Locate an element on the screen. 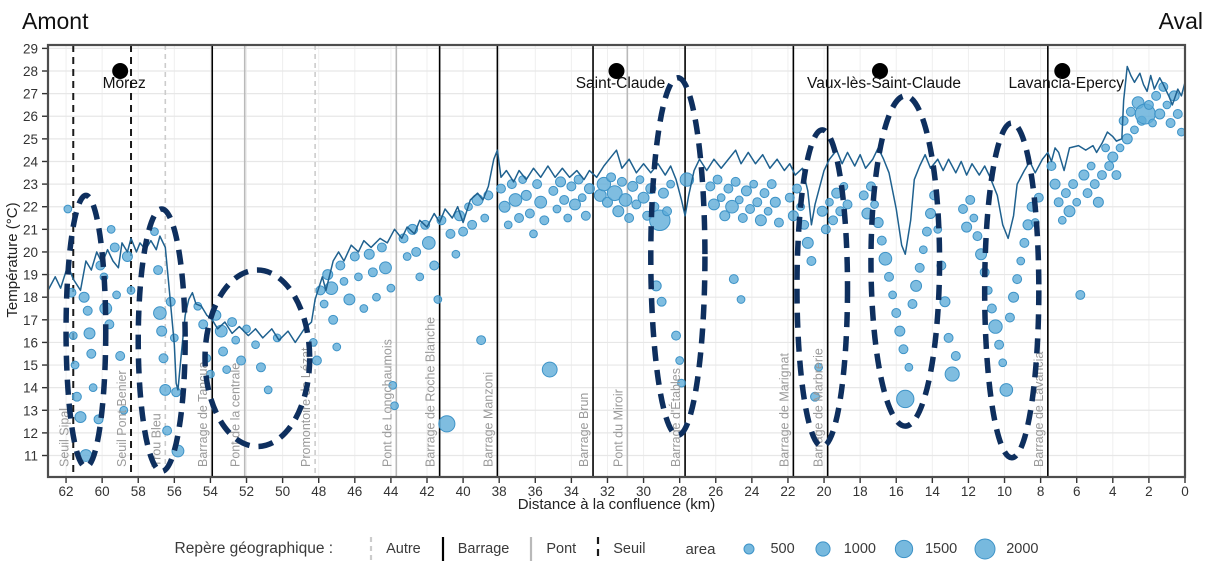 This screenshot has width=1221, height=586. marker-label: Barrage de Roche Blanche is located at coordinates (431, 392).